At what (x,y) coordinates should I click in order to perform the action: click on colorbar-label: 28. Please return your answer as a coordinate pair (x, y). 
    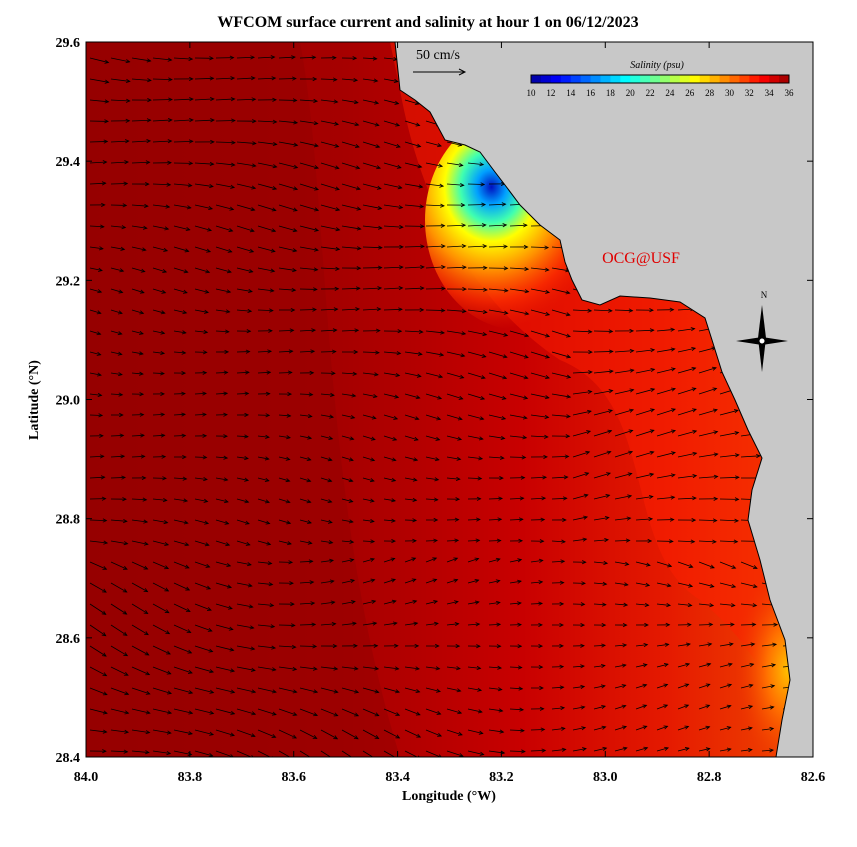
    Looking at the image, I should click on (710, 93).